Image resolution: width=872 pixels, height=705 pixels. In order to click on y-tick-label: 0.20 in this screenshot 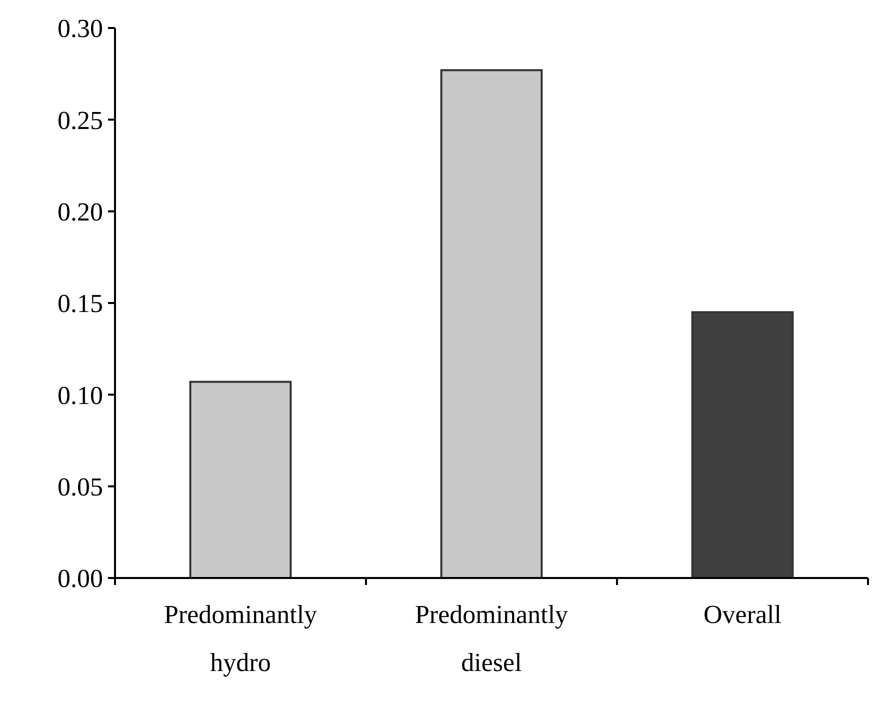, I will do `click(80, 211)`.